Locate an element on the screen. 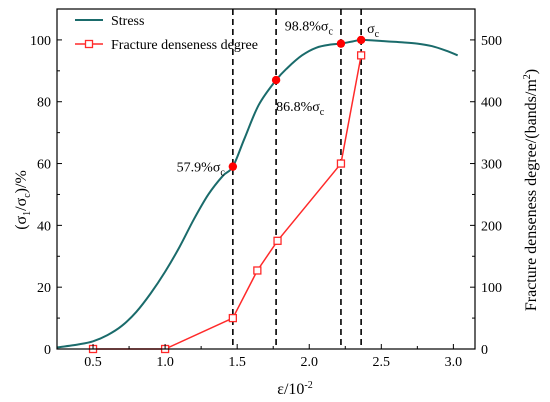 This screenshot has height=402, width=550. legend: Stress Fracture denseness degree is located at coordinates (166, 33).